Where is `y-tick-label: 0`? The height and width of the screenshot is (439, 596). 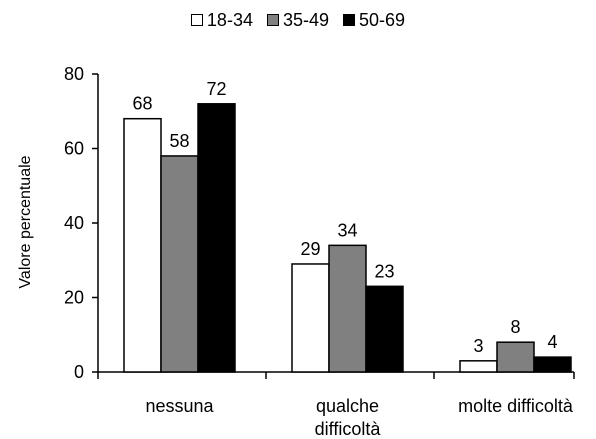
y-tick-label: 0 is located at coordinates (79, 372).